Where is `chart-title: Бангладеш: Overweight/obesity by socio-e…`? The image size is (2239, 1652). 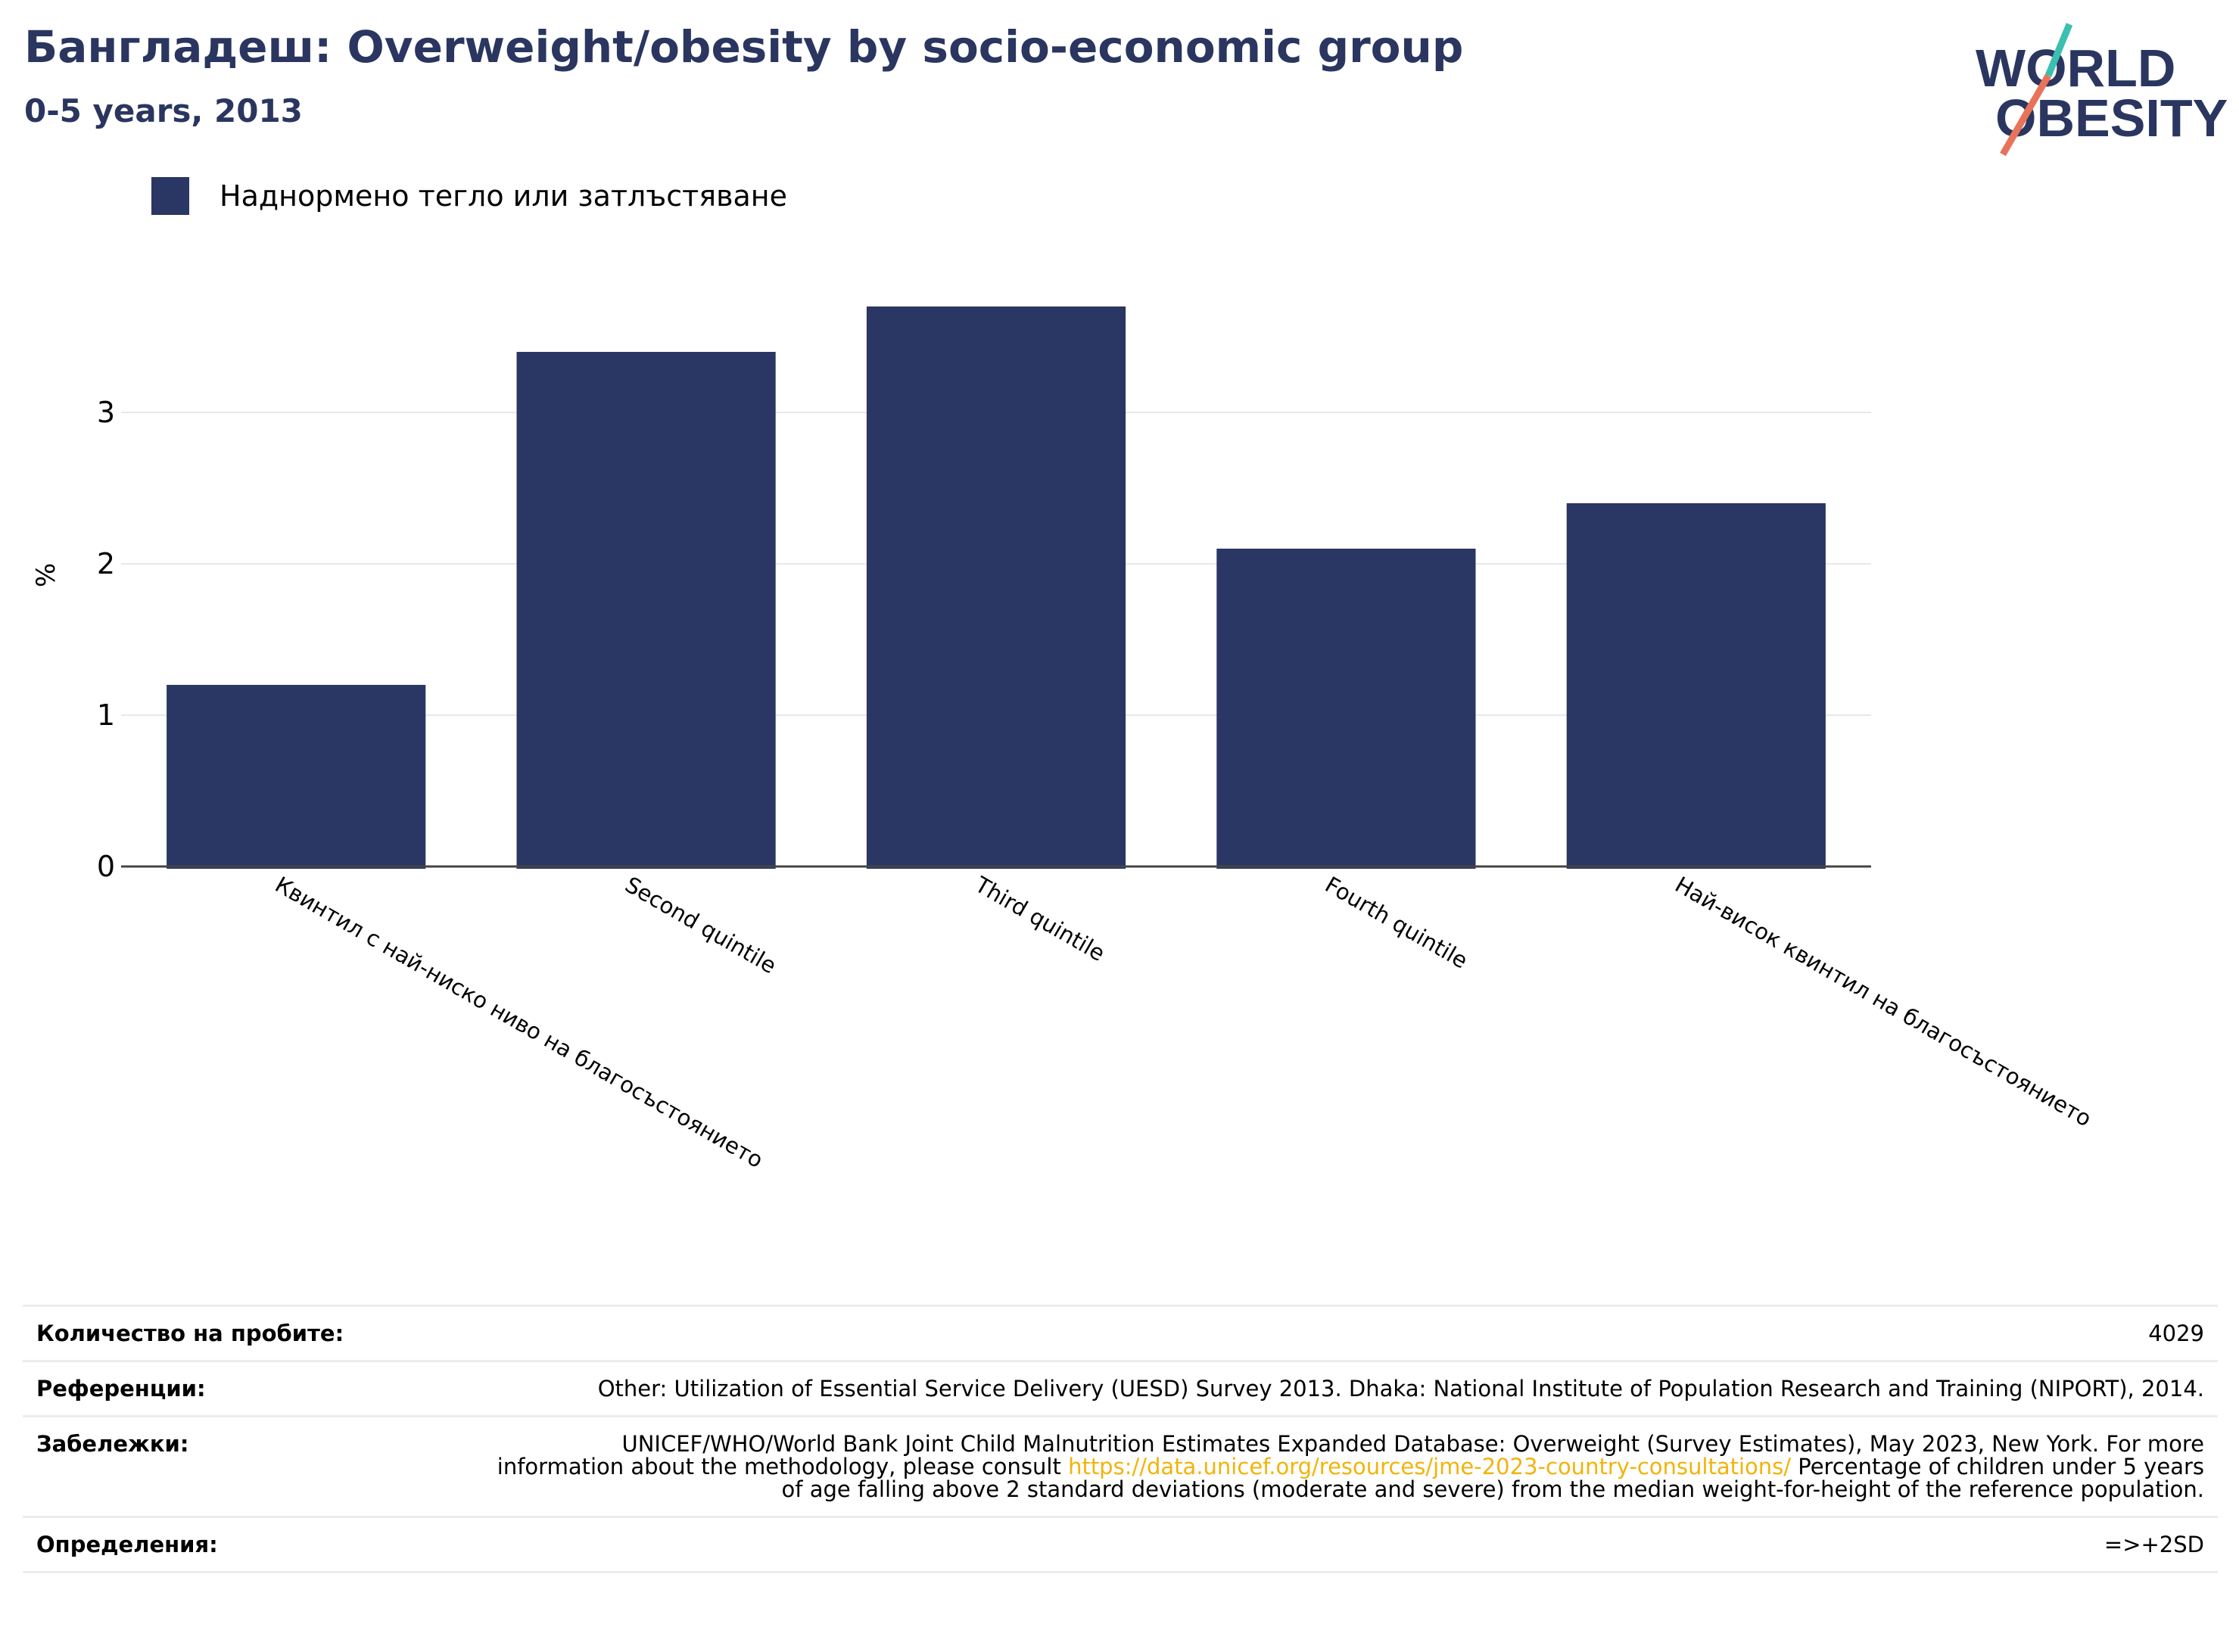 chart-title: Бангладеш: Overweight/obesity by socio-e… is located at coordinates (744, 47).